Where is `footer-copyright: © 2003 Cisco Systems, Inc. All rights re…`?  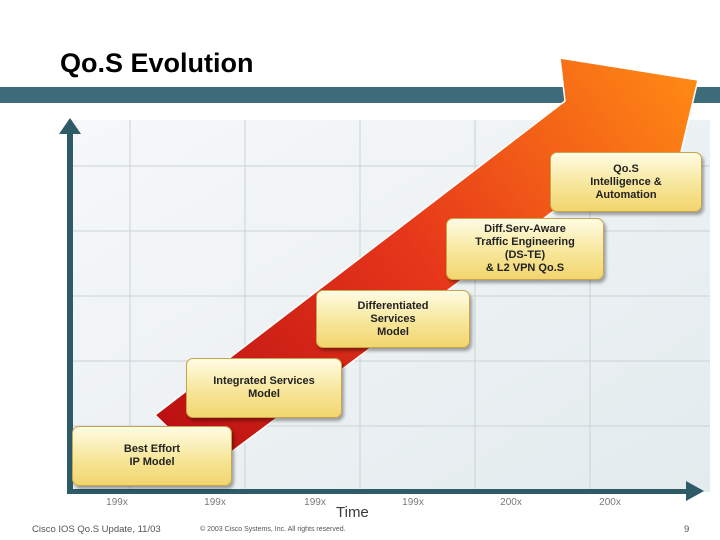 footer-copyright: © 2003 Cisco Systems, Inc. All rights re… is located at coordinates (273, 529).